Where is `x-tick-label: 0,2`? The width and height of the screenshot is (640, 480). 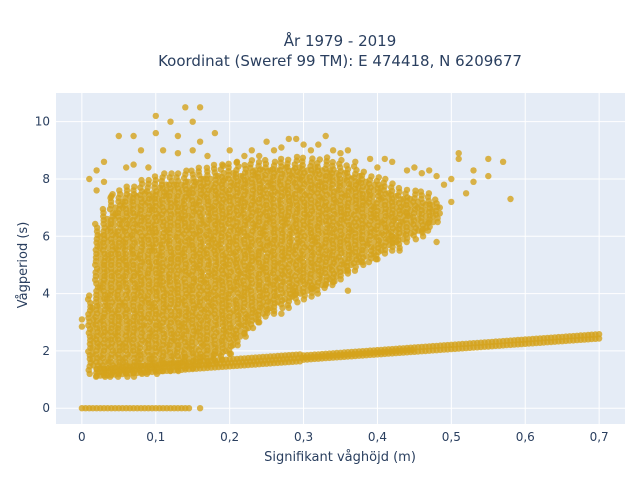
x-tick-label: 0,2 is located at coordinates (229, 437).